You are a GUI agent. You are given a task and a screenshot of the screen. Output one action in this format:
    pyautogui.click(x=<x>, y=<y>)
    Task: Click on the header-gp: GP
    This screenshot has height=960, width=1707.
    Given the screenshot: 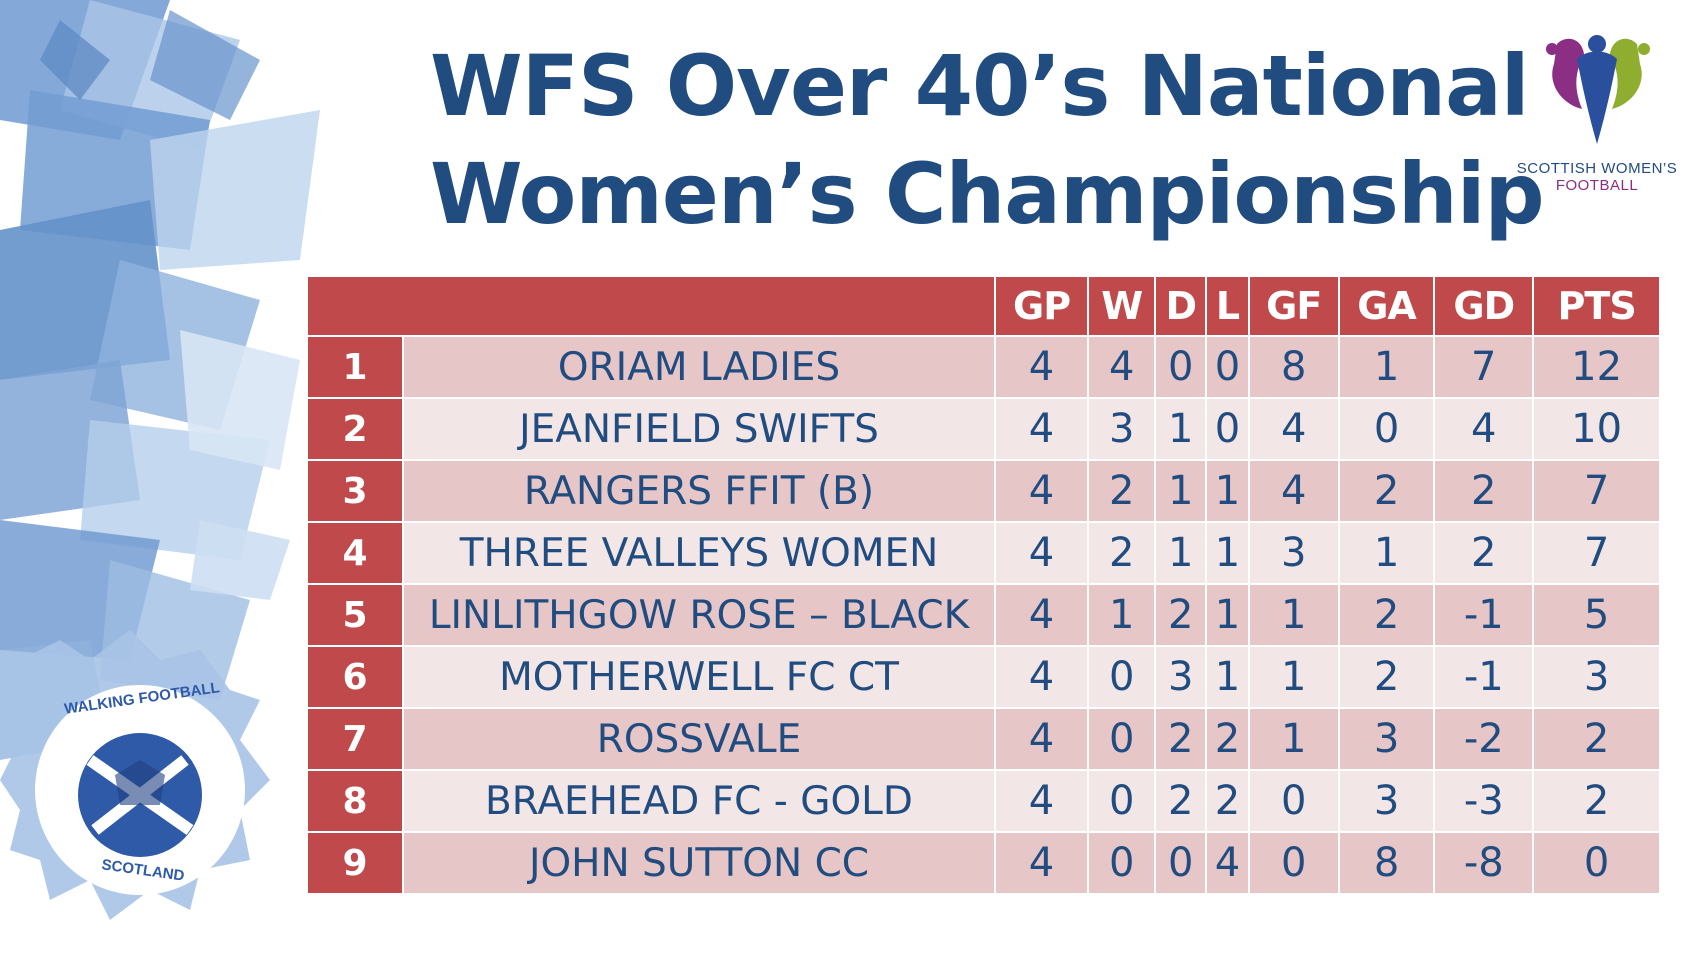 What is the action you would take?
    pyautogui.click(x=1042, y=306)
    